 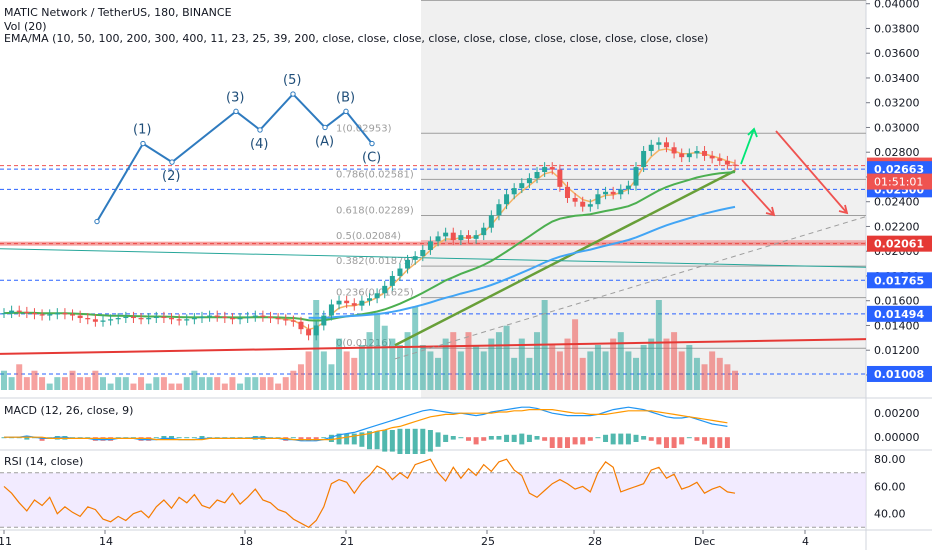 What do you see at coordinates (25, 26) in the screenshot?
I see `volume-legend: Vol (20)` at bounding box center [25, 26].